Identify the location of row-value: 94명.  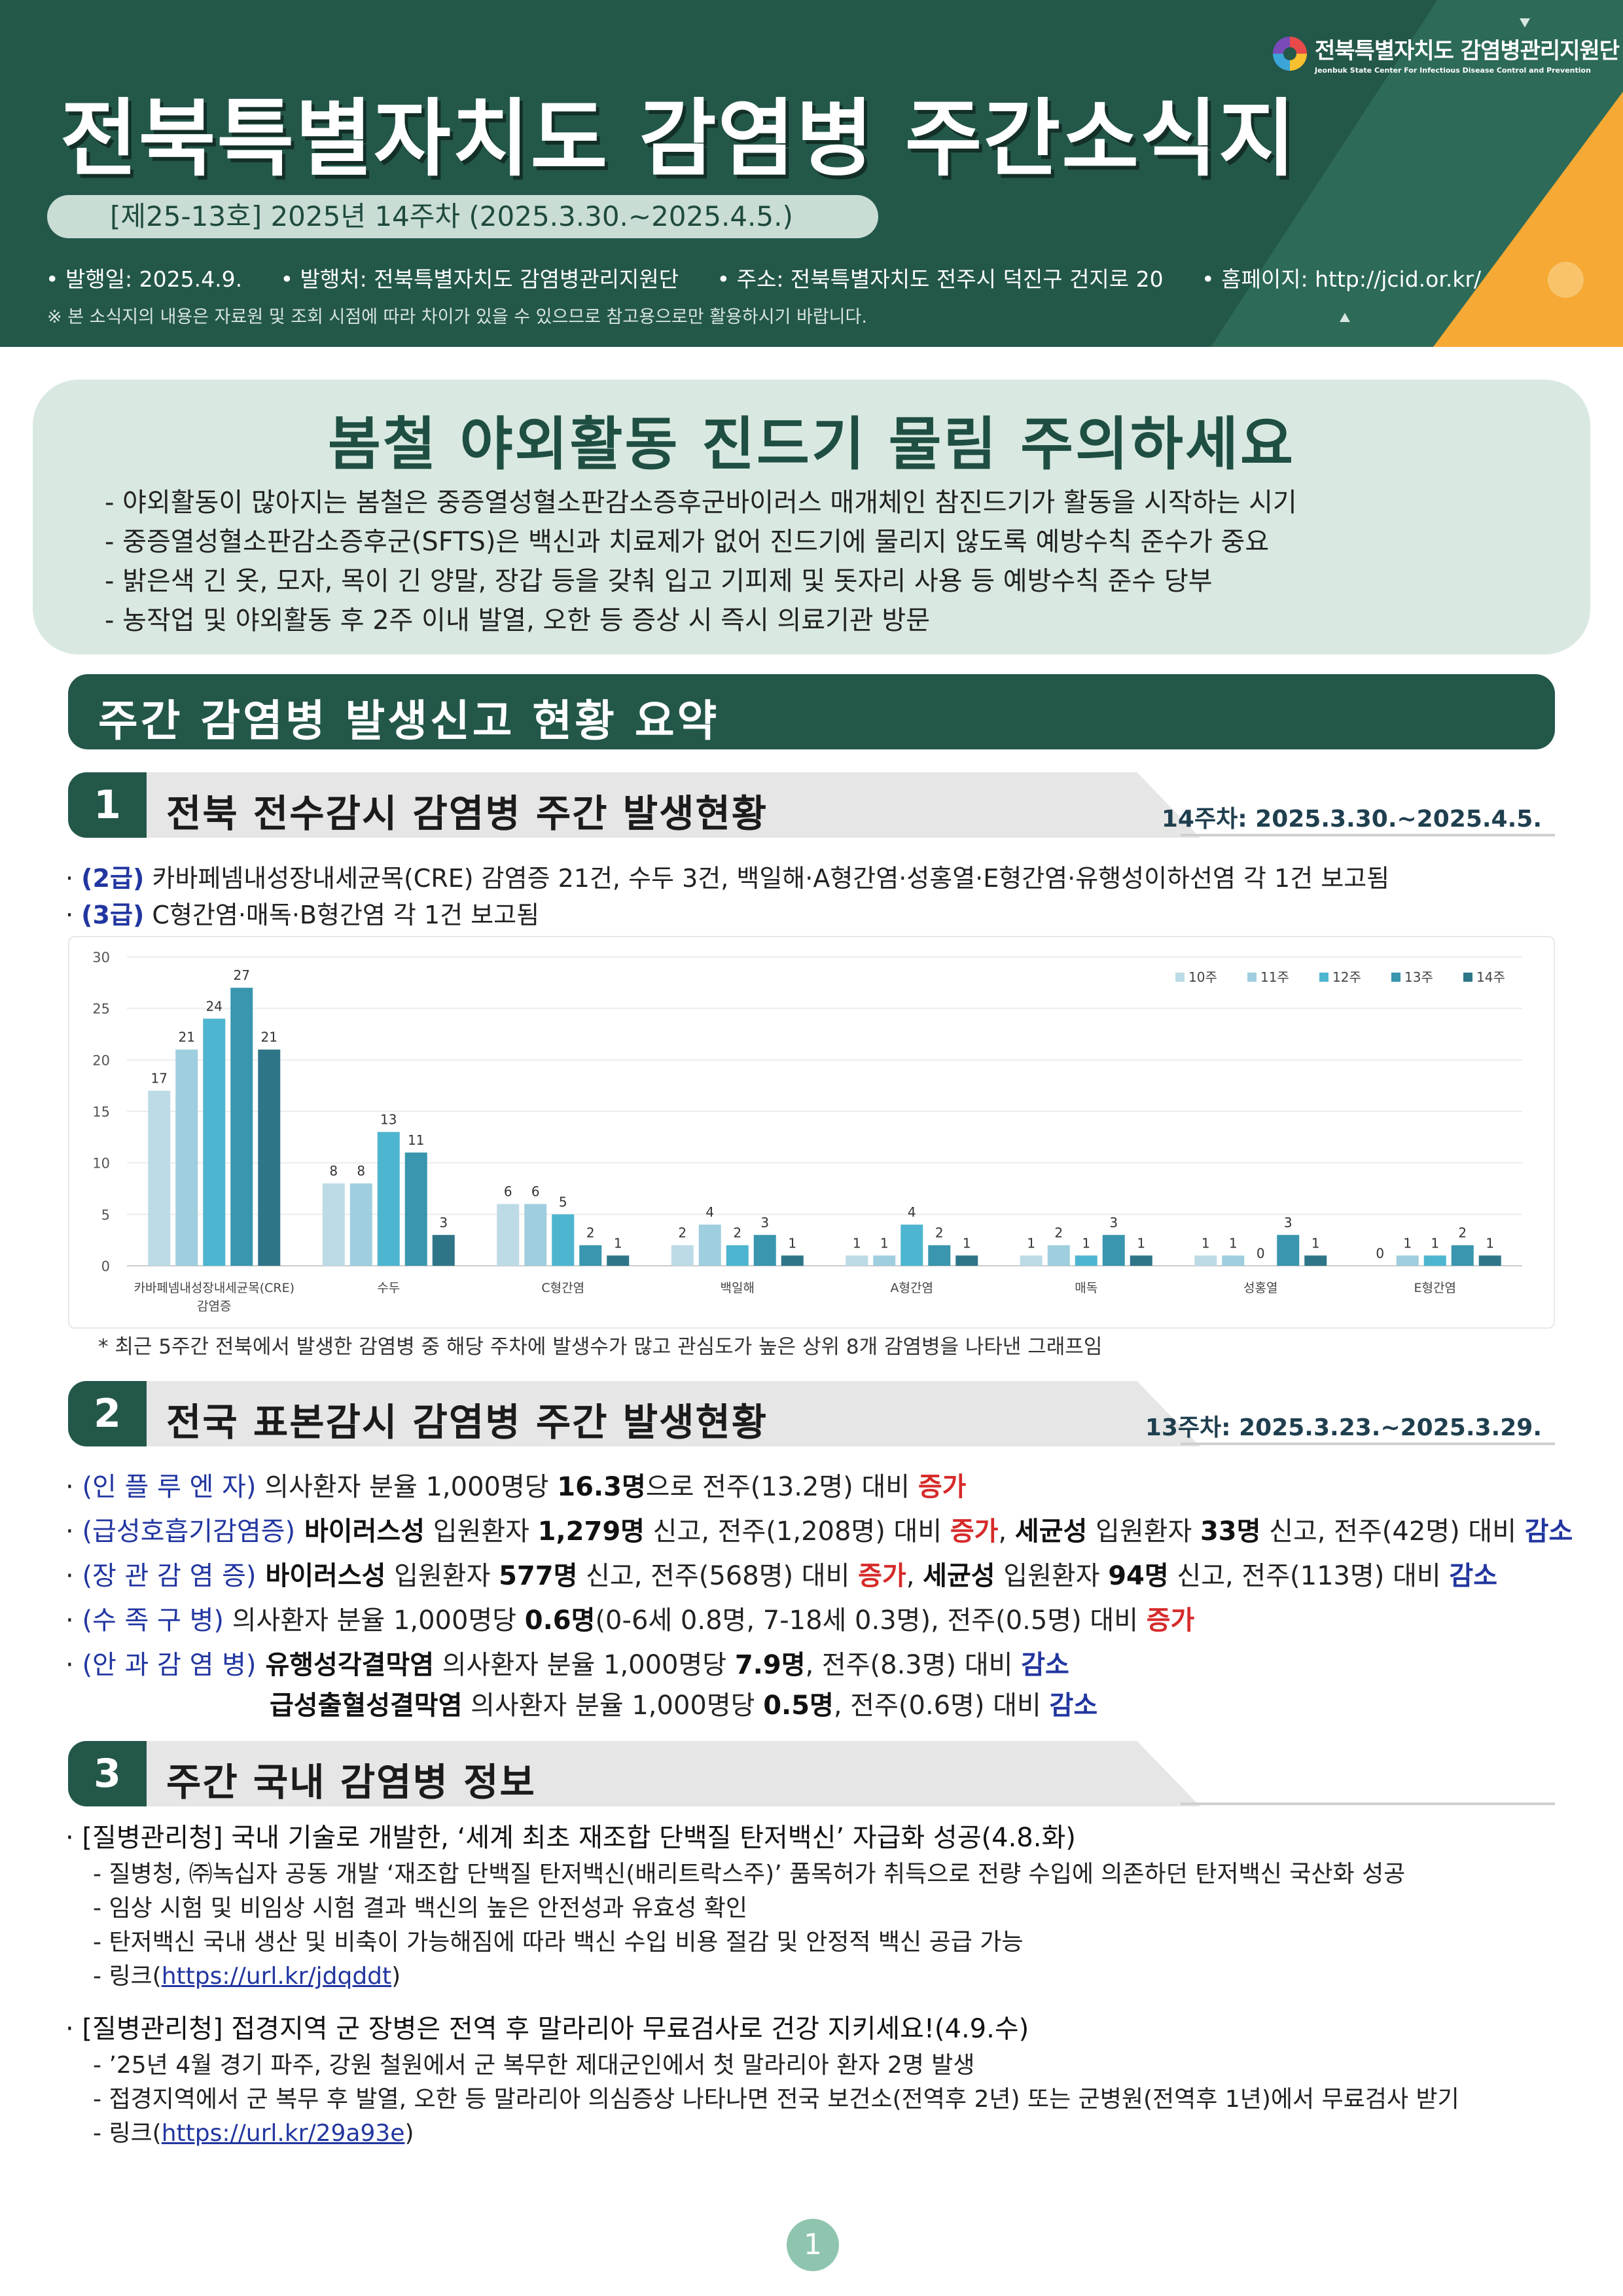
(1138, 1576).